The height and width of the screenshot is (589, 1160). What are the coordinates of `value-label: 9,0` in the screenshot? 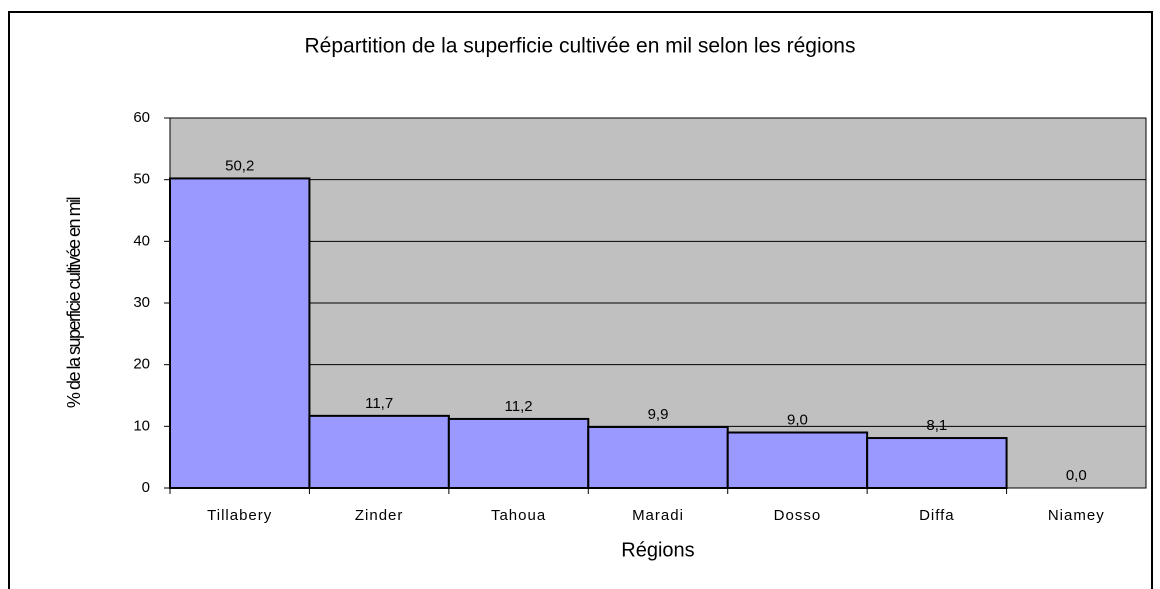 It's located at (797, 419).